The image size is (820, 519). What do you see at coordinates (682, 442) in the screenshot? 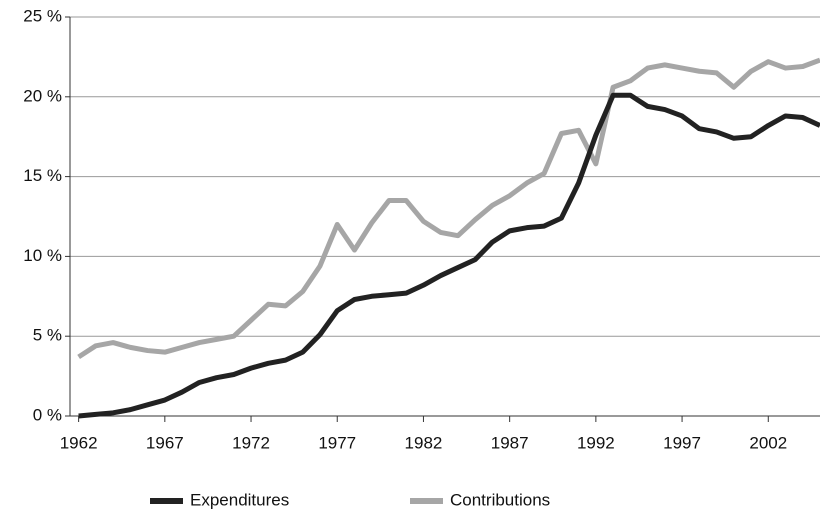
I see `x-tick-label: 1997` at bounding box center [682, 442].